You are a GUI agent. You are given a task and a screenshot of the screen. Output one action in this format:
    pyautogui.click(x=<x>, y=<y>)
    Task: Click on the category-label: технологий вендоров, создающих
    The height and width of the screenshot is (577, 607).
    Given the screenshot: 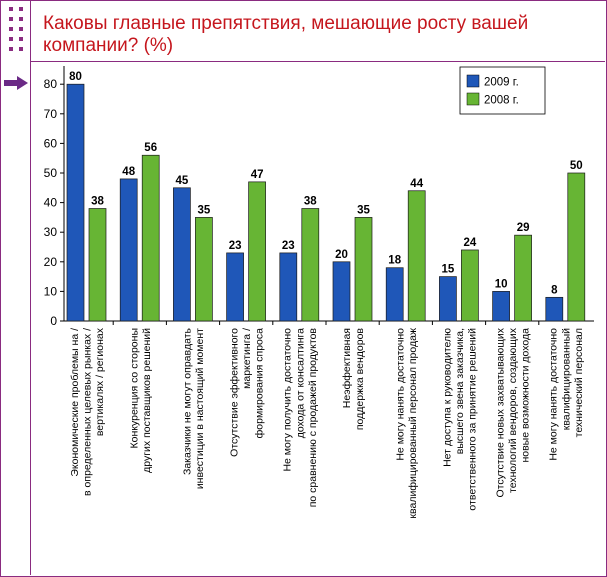 What is the action you would take?
    pyautogui.click(x=513, y=410)
    